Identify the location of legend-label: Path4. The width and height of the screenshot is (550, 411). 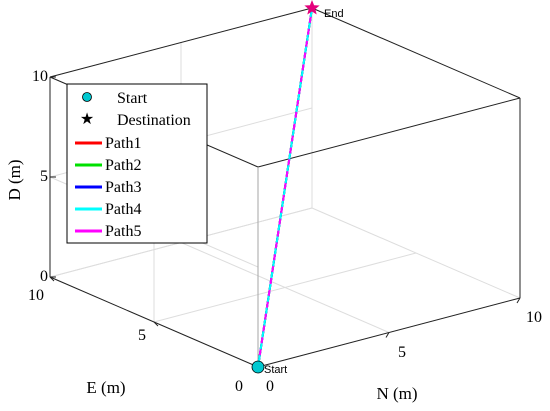
(123, 209).